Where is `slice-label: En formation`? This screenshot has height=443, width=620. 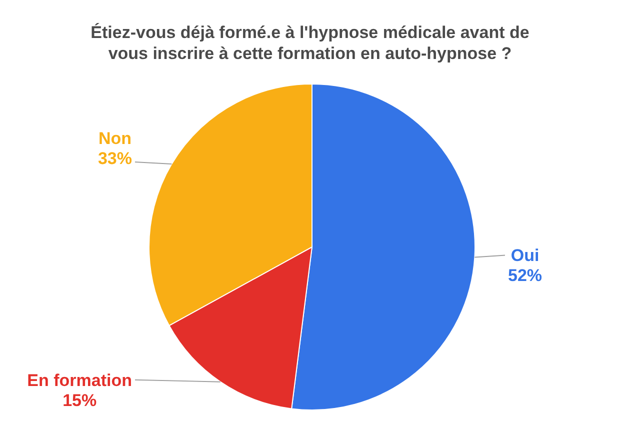
slice-label: En formation is located at coordinates (79, 380).